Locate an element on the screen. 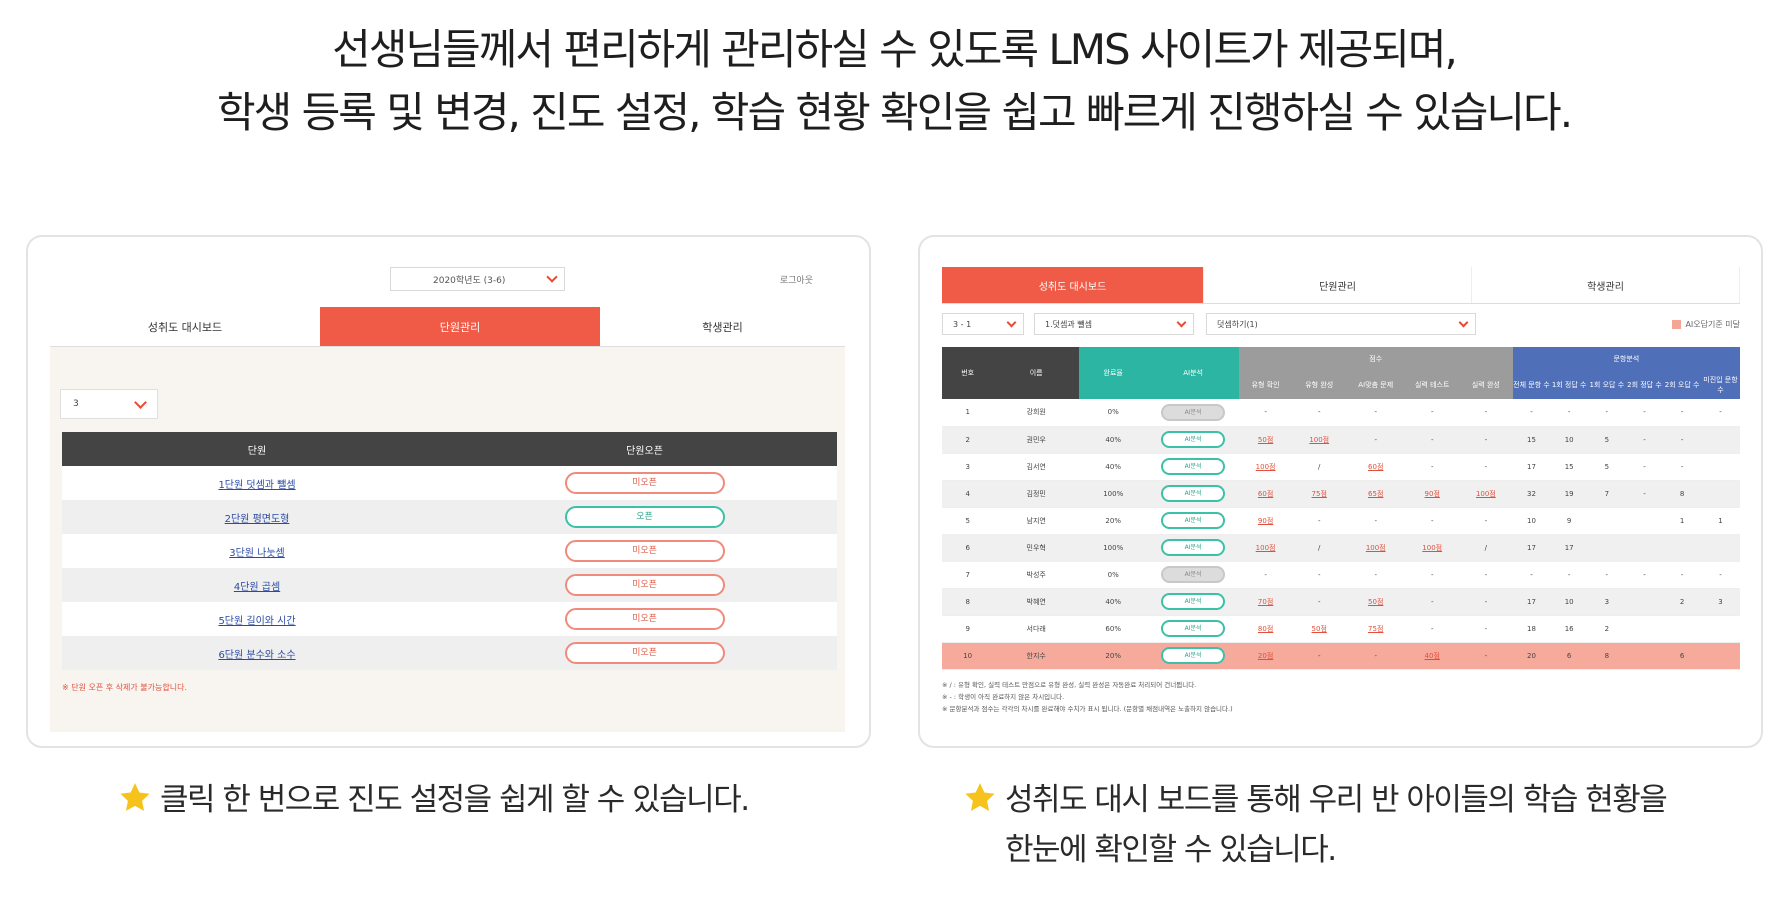 This screenshot has width=1788, height=914. year-select: 2020학년도 (3-6) is located at coordinates (477, 279).